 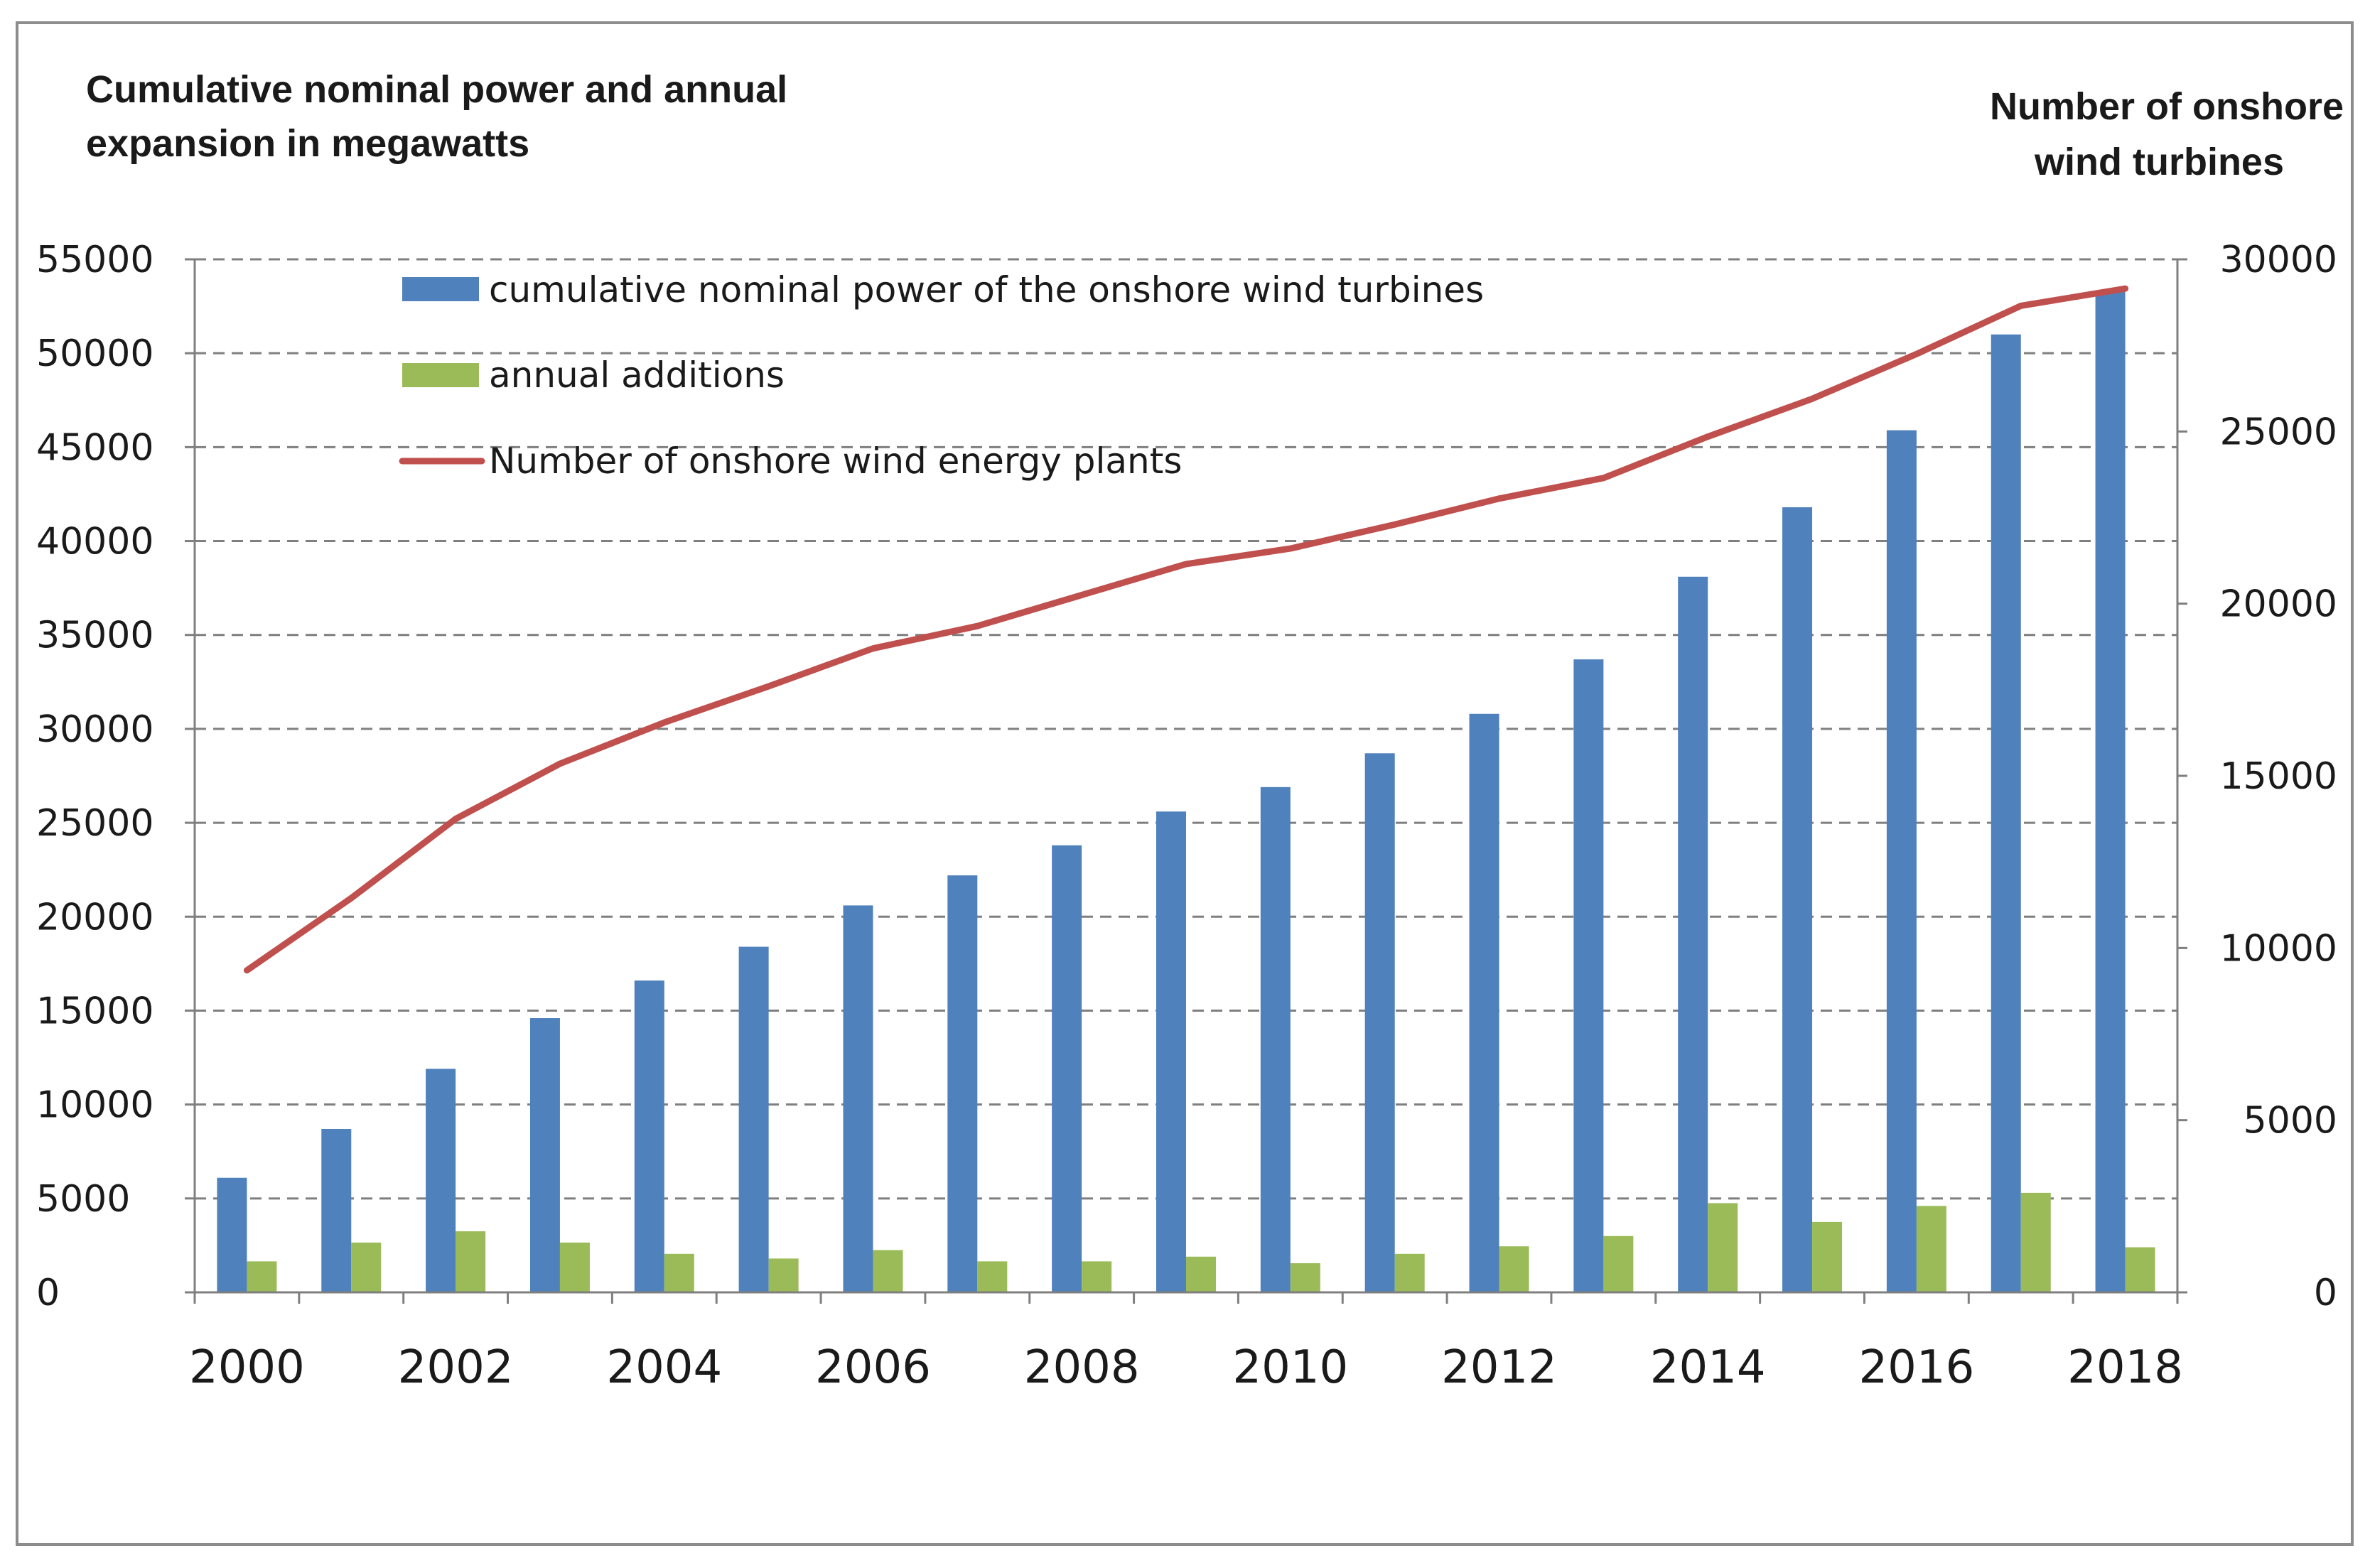 What do you see at coordinates (83, 1199) in the screenshot?
I see `y-left-tick-label: 5000` at bounding box center [83, 1199].